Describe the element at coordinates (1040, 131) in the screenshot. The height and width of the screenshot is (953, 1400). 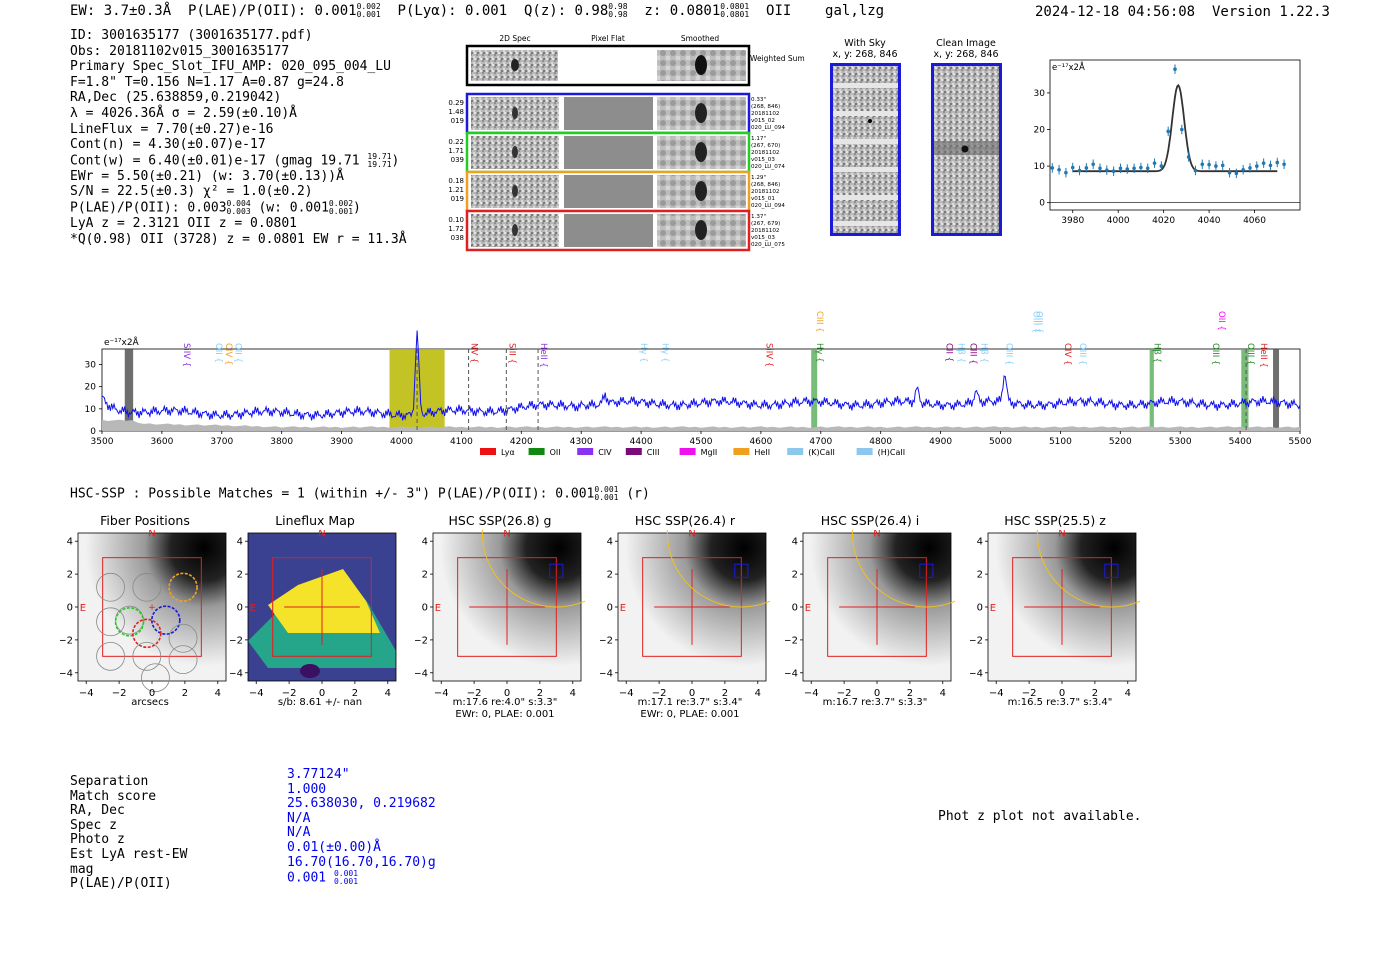
I see `fit-ytick-label: 20` at that location.